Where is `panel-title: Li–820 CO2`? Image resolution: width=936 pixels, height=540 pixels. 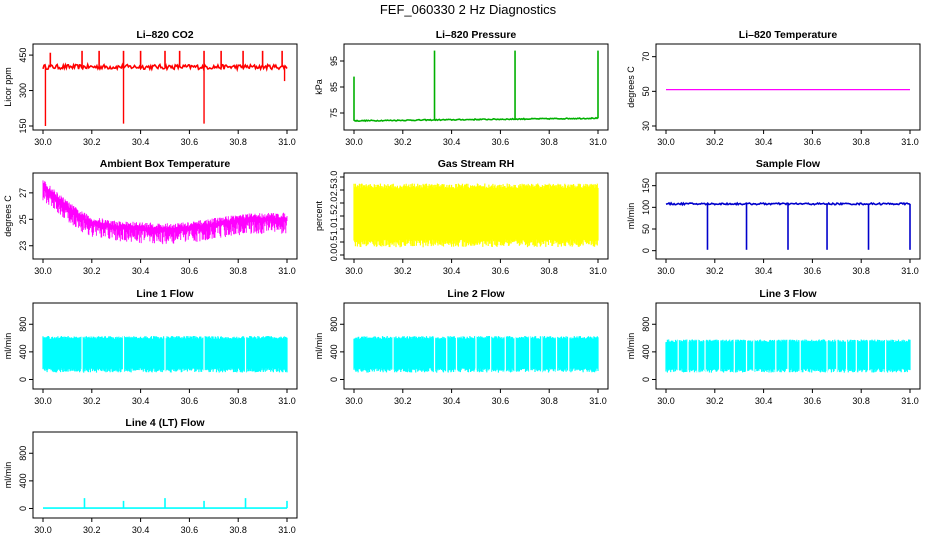 panel-title: Li–820 CO2 is located at coordinates (164, 35).